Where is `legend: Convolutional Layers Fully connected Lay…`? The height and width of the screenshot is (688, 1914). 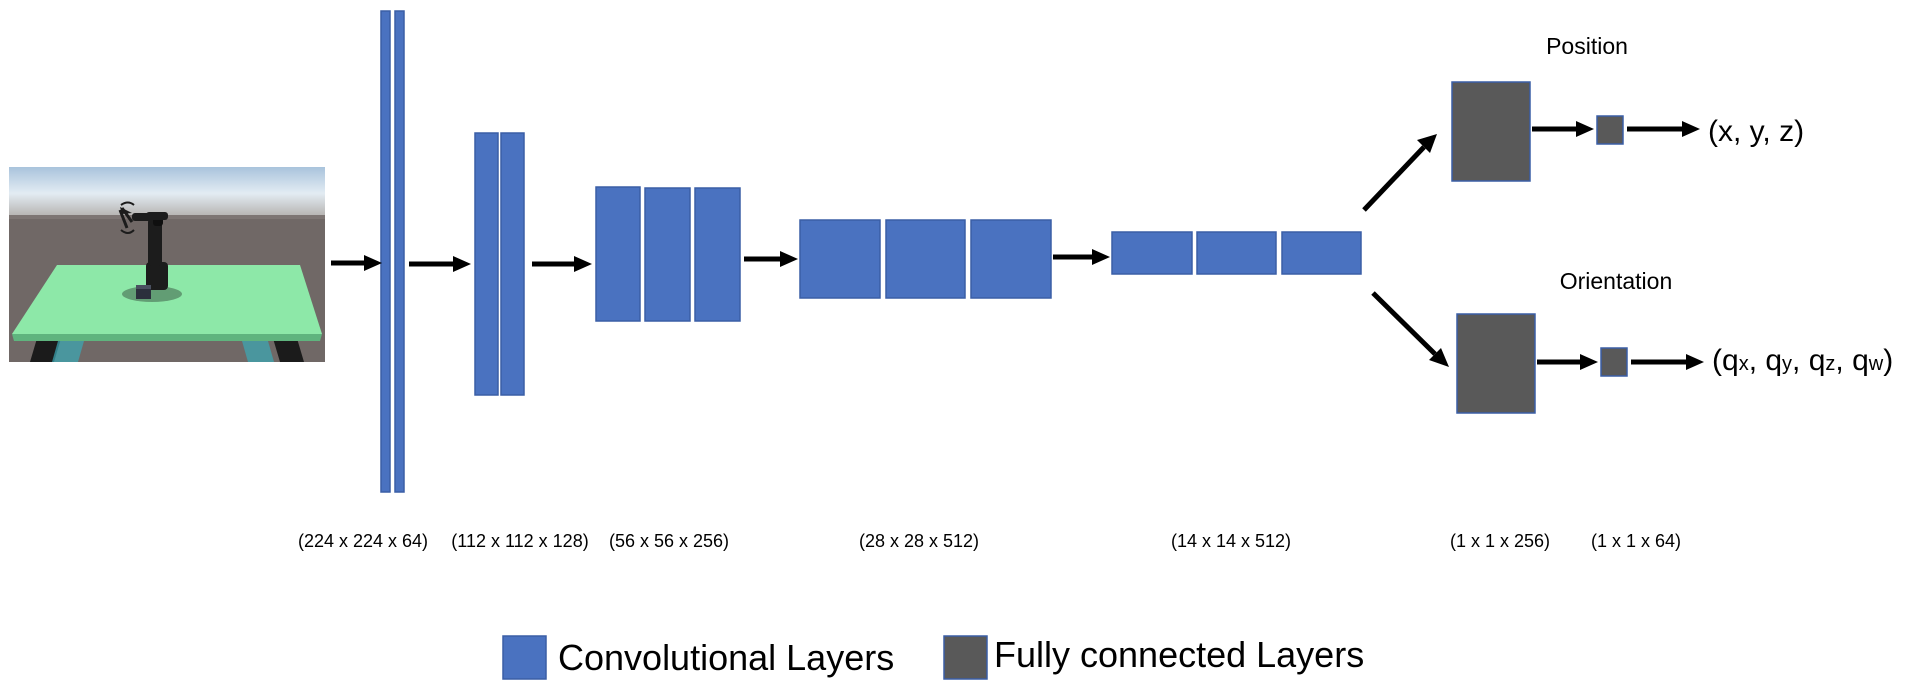
legend: Convolutional Layers Fully connected Lay… is located at coordinates (933, 657).